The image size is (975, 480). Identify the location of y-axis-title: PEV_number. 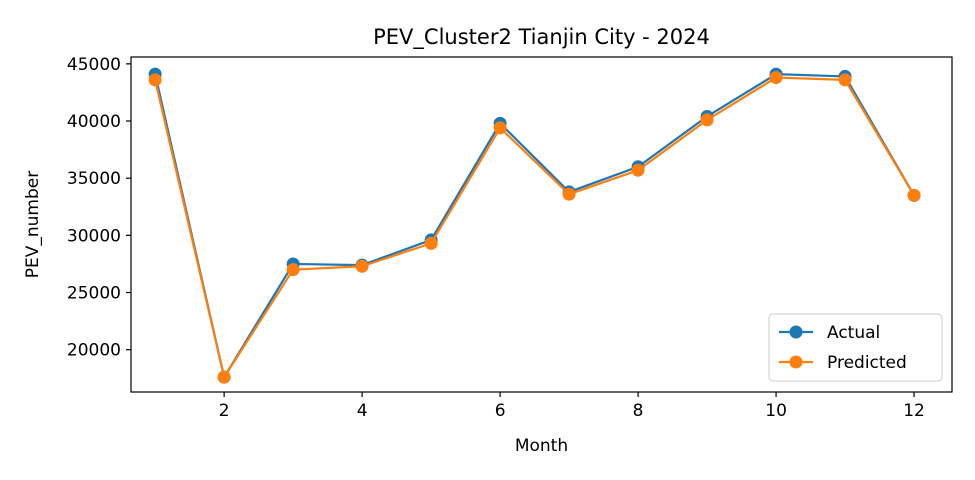
(33, 224).